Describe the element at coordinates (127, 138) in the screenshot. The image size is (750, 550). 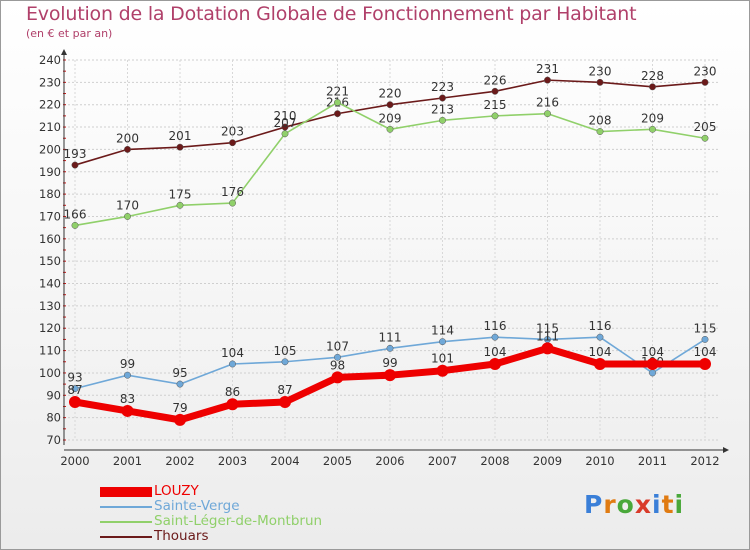
I see `data-label: 200` at that location.